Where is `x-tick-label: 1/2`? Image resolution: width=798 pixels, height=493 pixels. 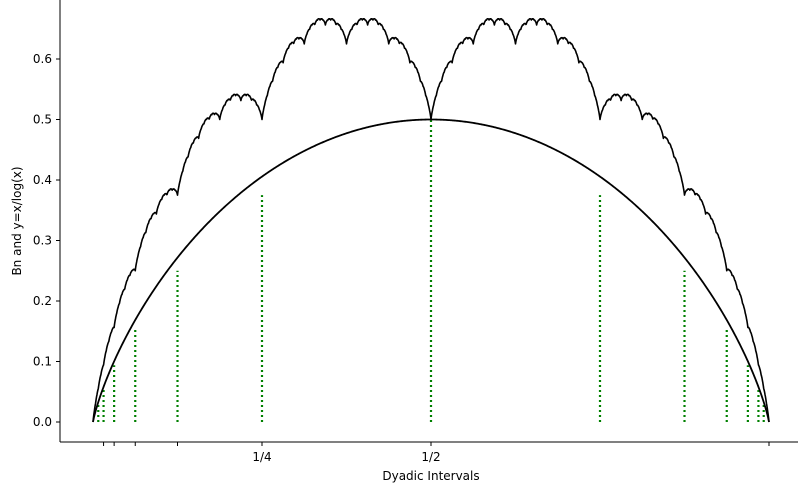
x-tick-label: 1/2 is located at coordinates (430, 457).